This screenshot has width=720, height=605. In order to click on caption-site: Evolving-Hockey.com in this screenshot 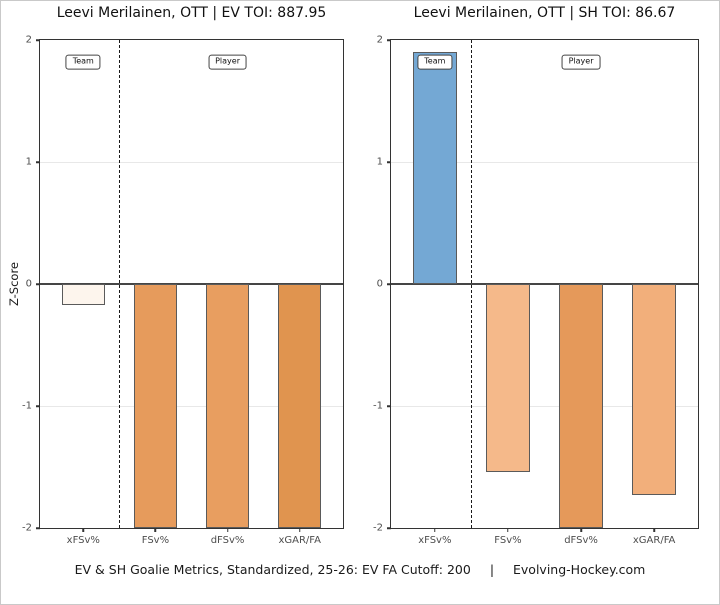, I will do `click(579, 569)`.